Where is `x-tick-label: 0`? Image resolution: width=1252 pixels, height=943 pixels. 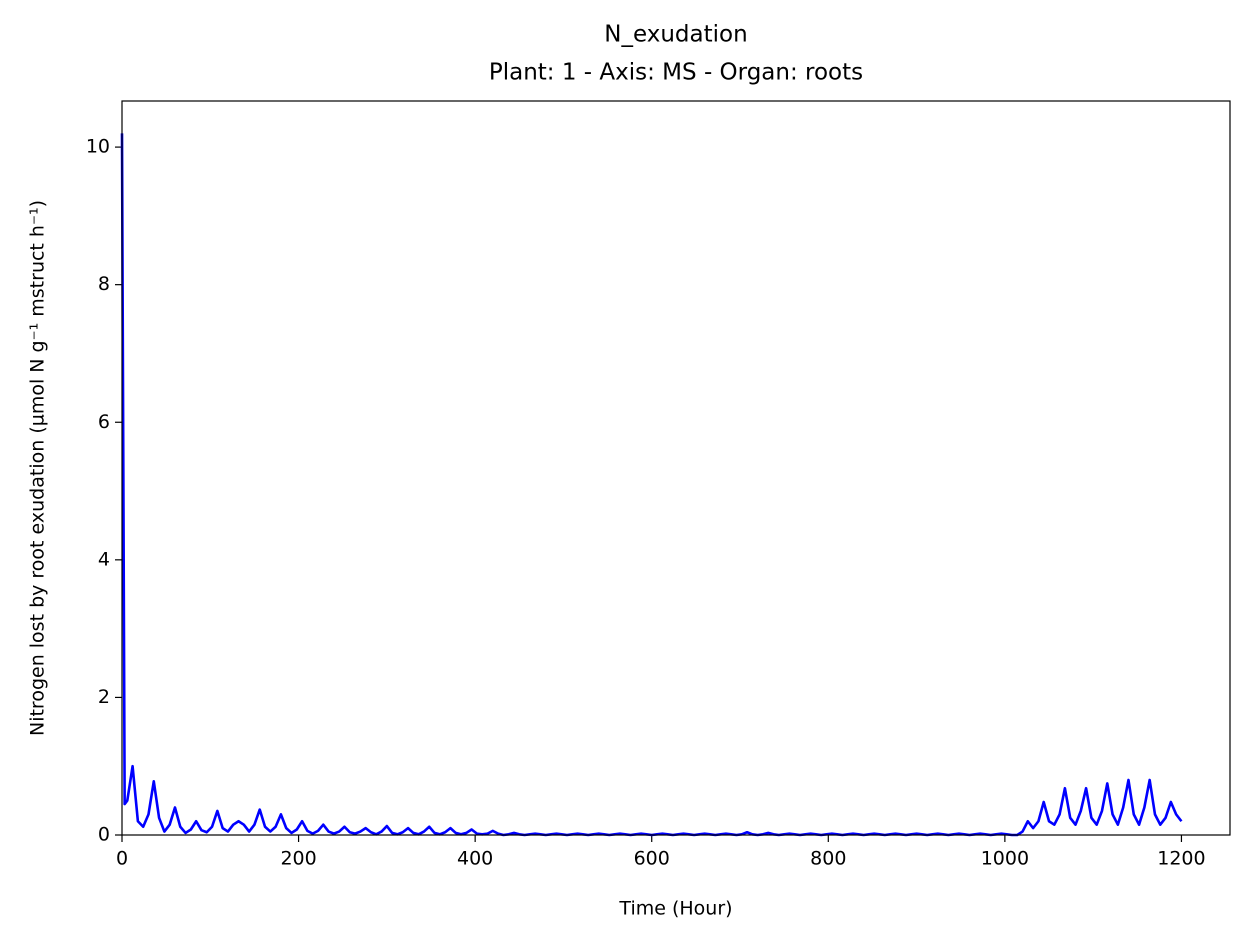 x-tick-label: 0 is located at coordinates (122, 859).